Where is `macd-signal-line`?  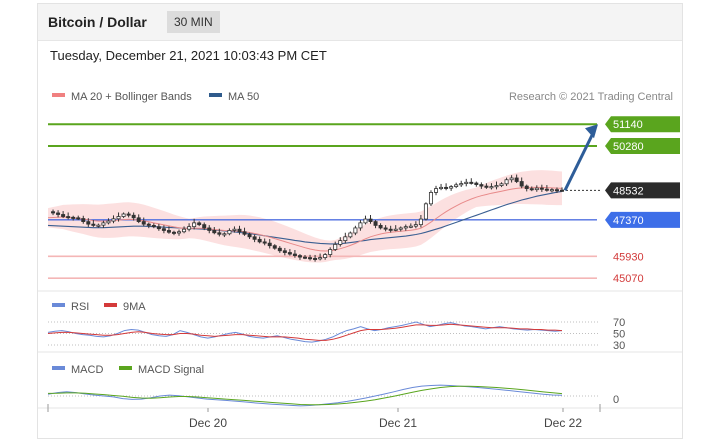
macd-signal-line is located at coordinates (305, 395).